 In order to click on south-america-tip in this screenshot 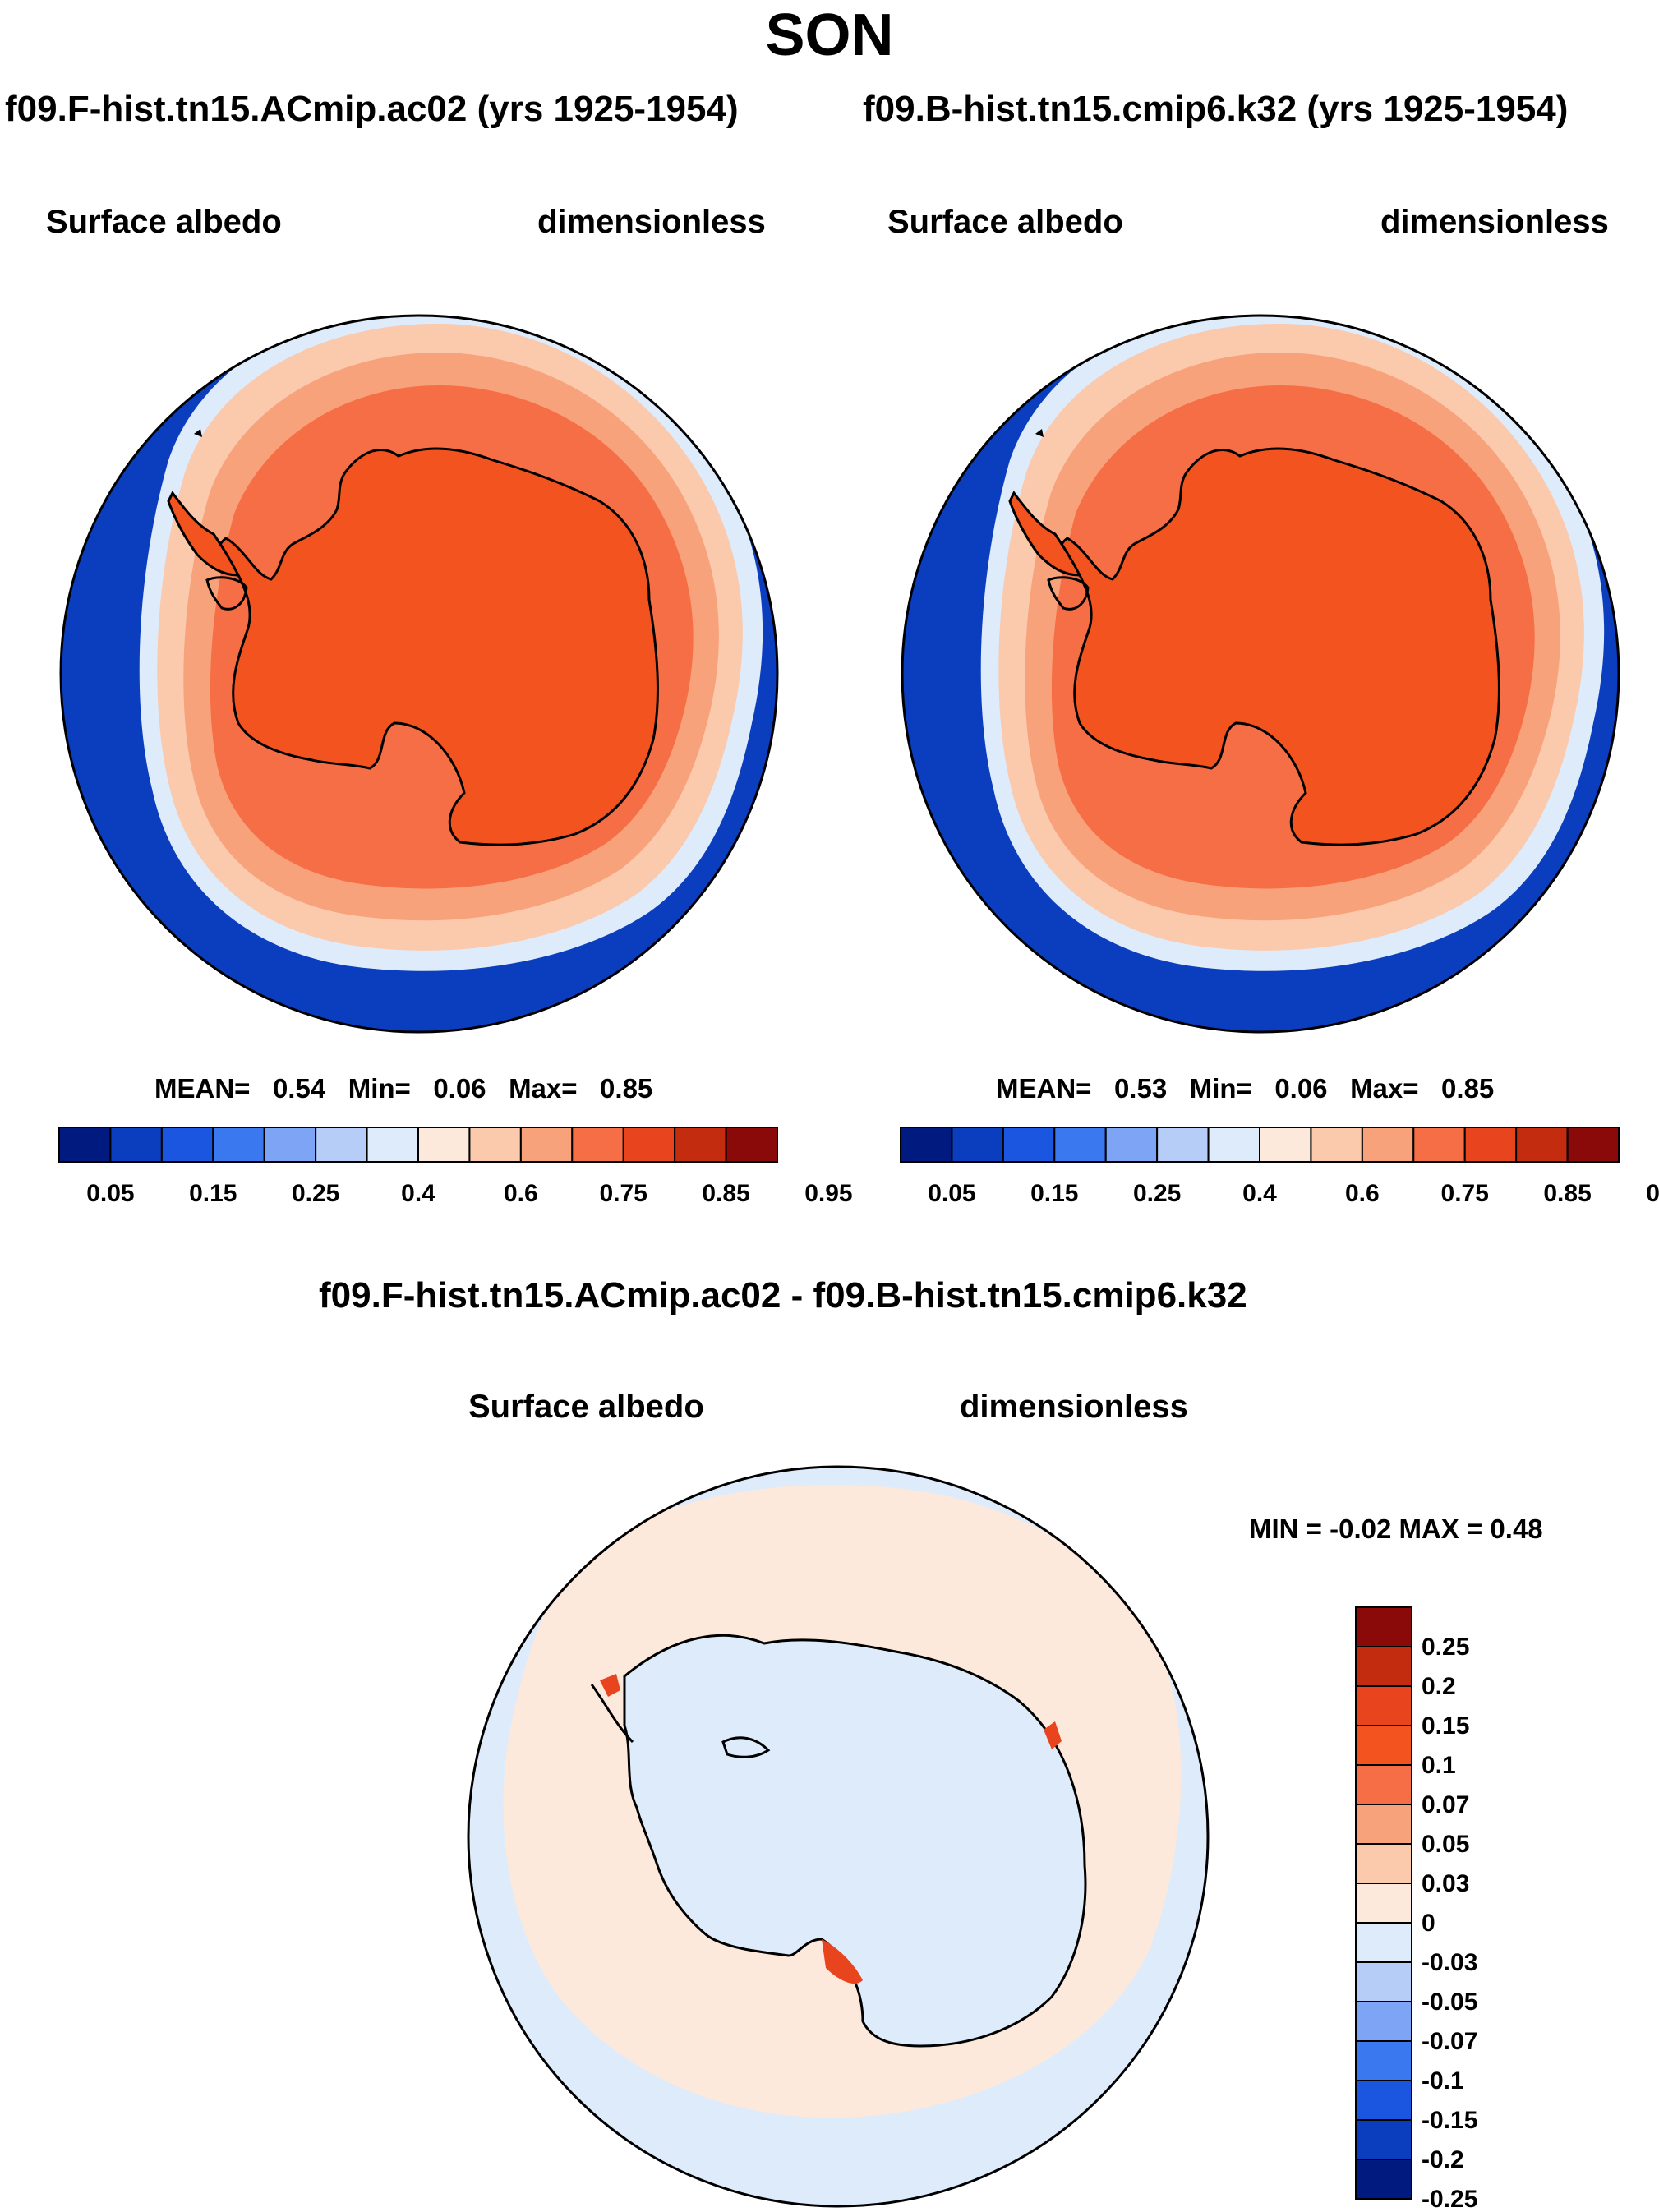, I will do `click(1039, 433)`.